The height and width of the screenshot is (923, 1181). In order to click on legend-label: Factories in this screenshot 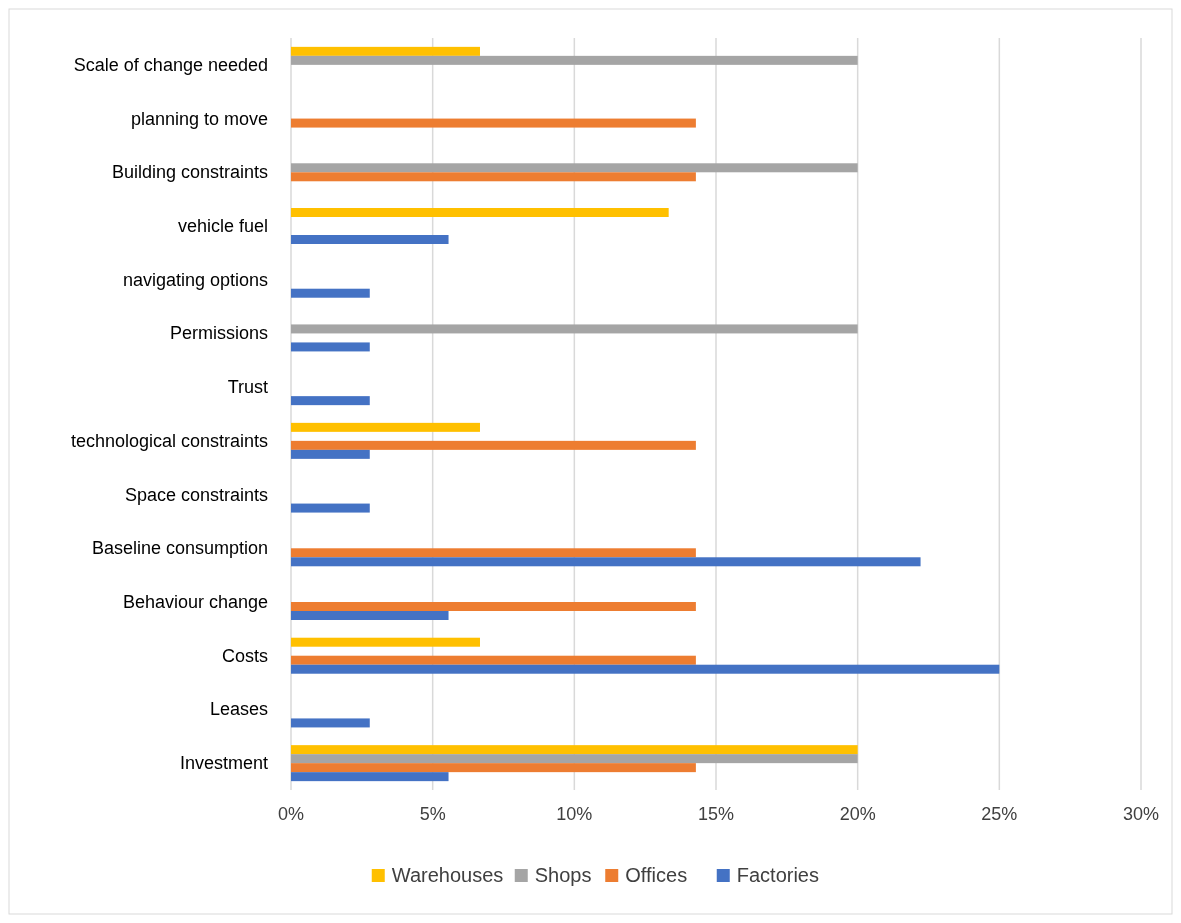, I will do `click(777, 875)`.